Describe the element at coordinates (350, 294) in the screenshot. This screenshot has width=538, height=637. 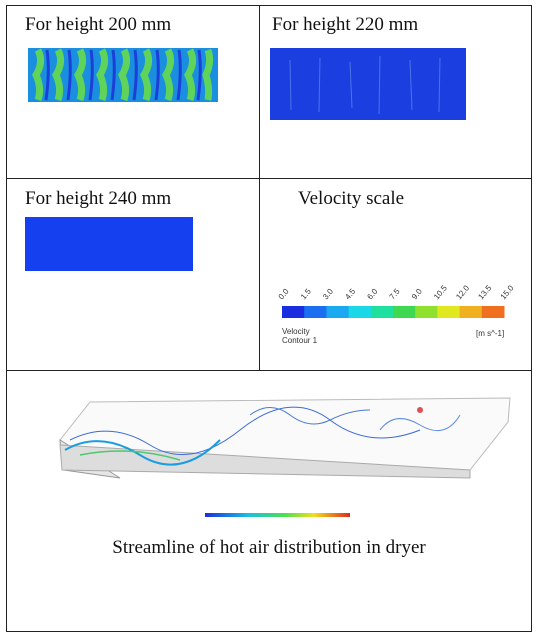
I see `scale-tick-label: 4.5` at that location.